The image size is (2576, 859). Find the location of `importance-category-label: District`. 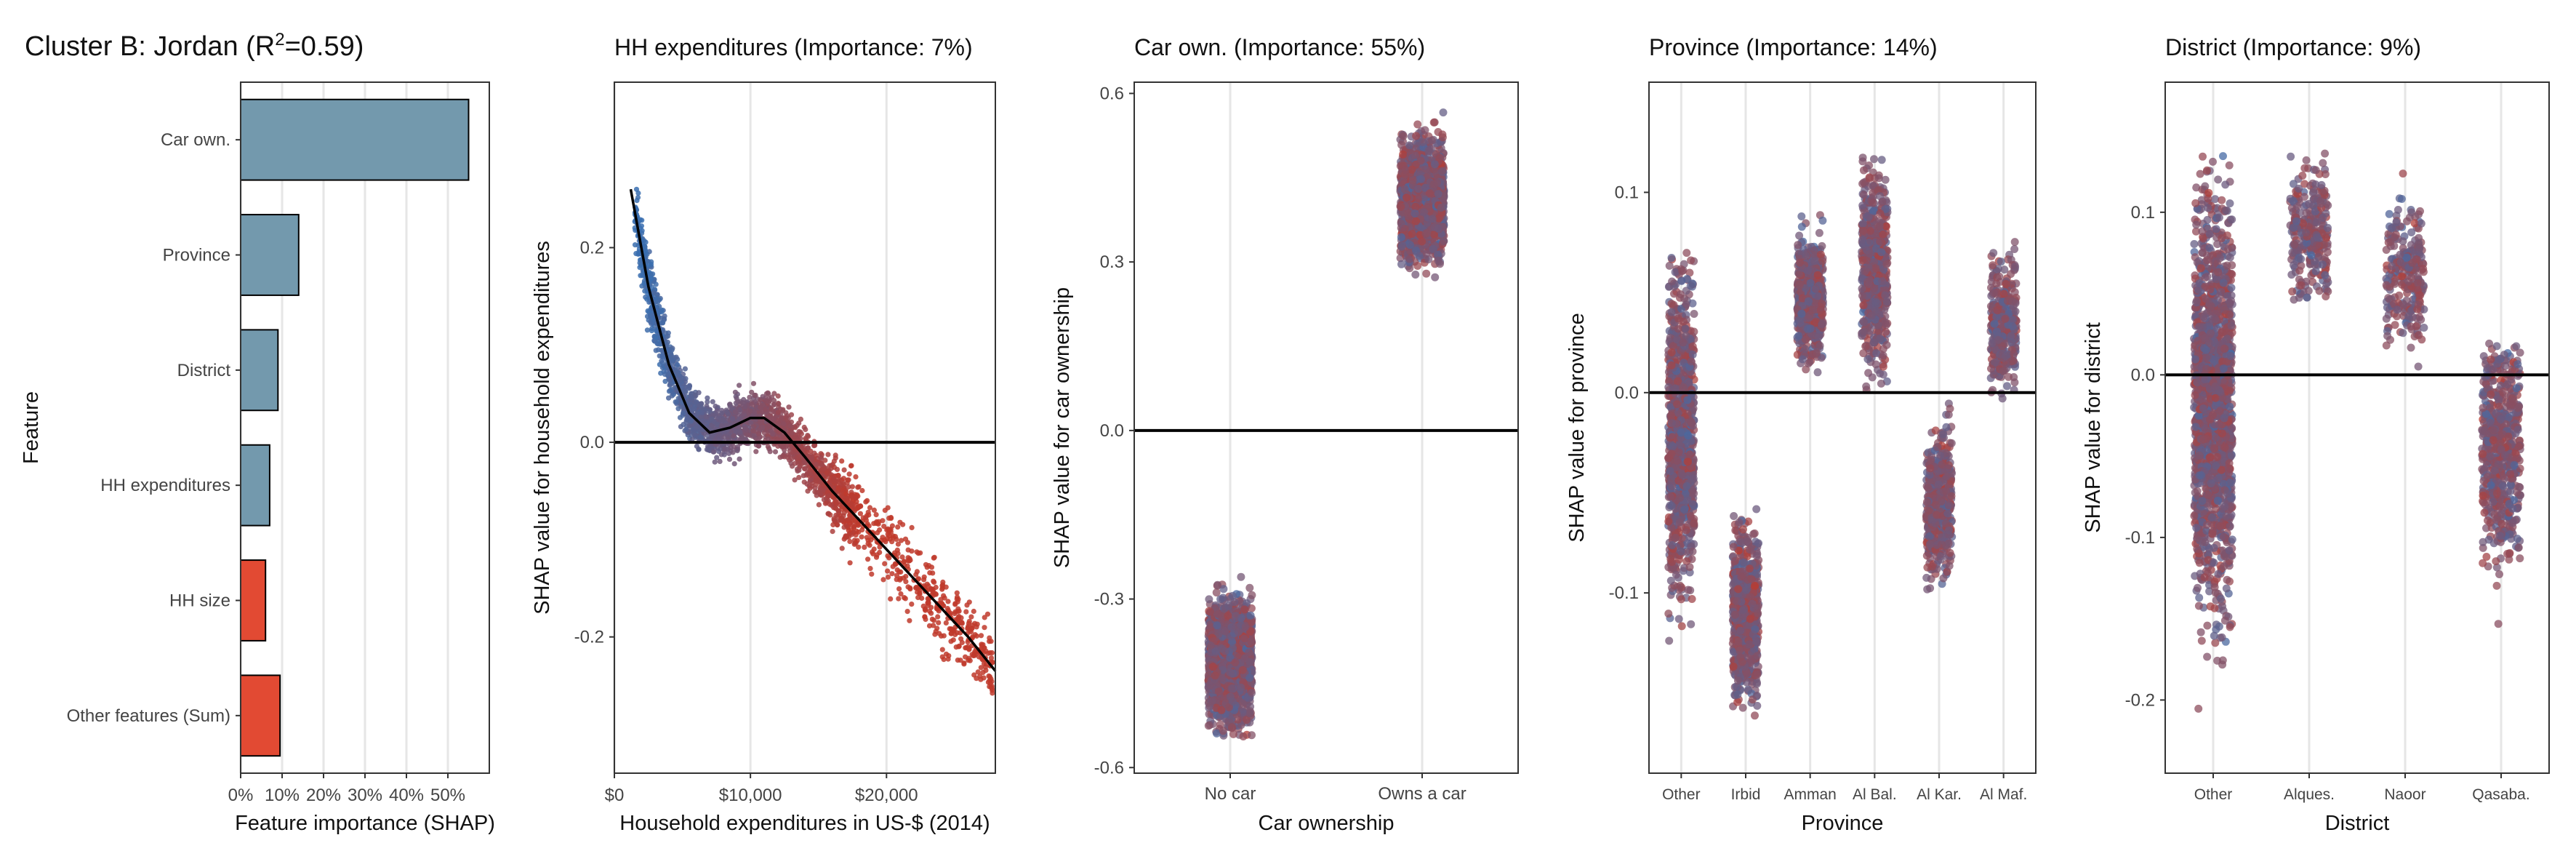

importance-category-label: District is located at coordinates (204, 370).